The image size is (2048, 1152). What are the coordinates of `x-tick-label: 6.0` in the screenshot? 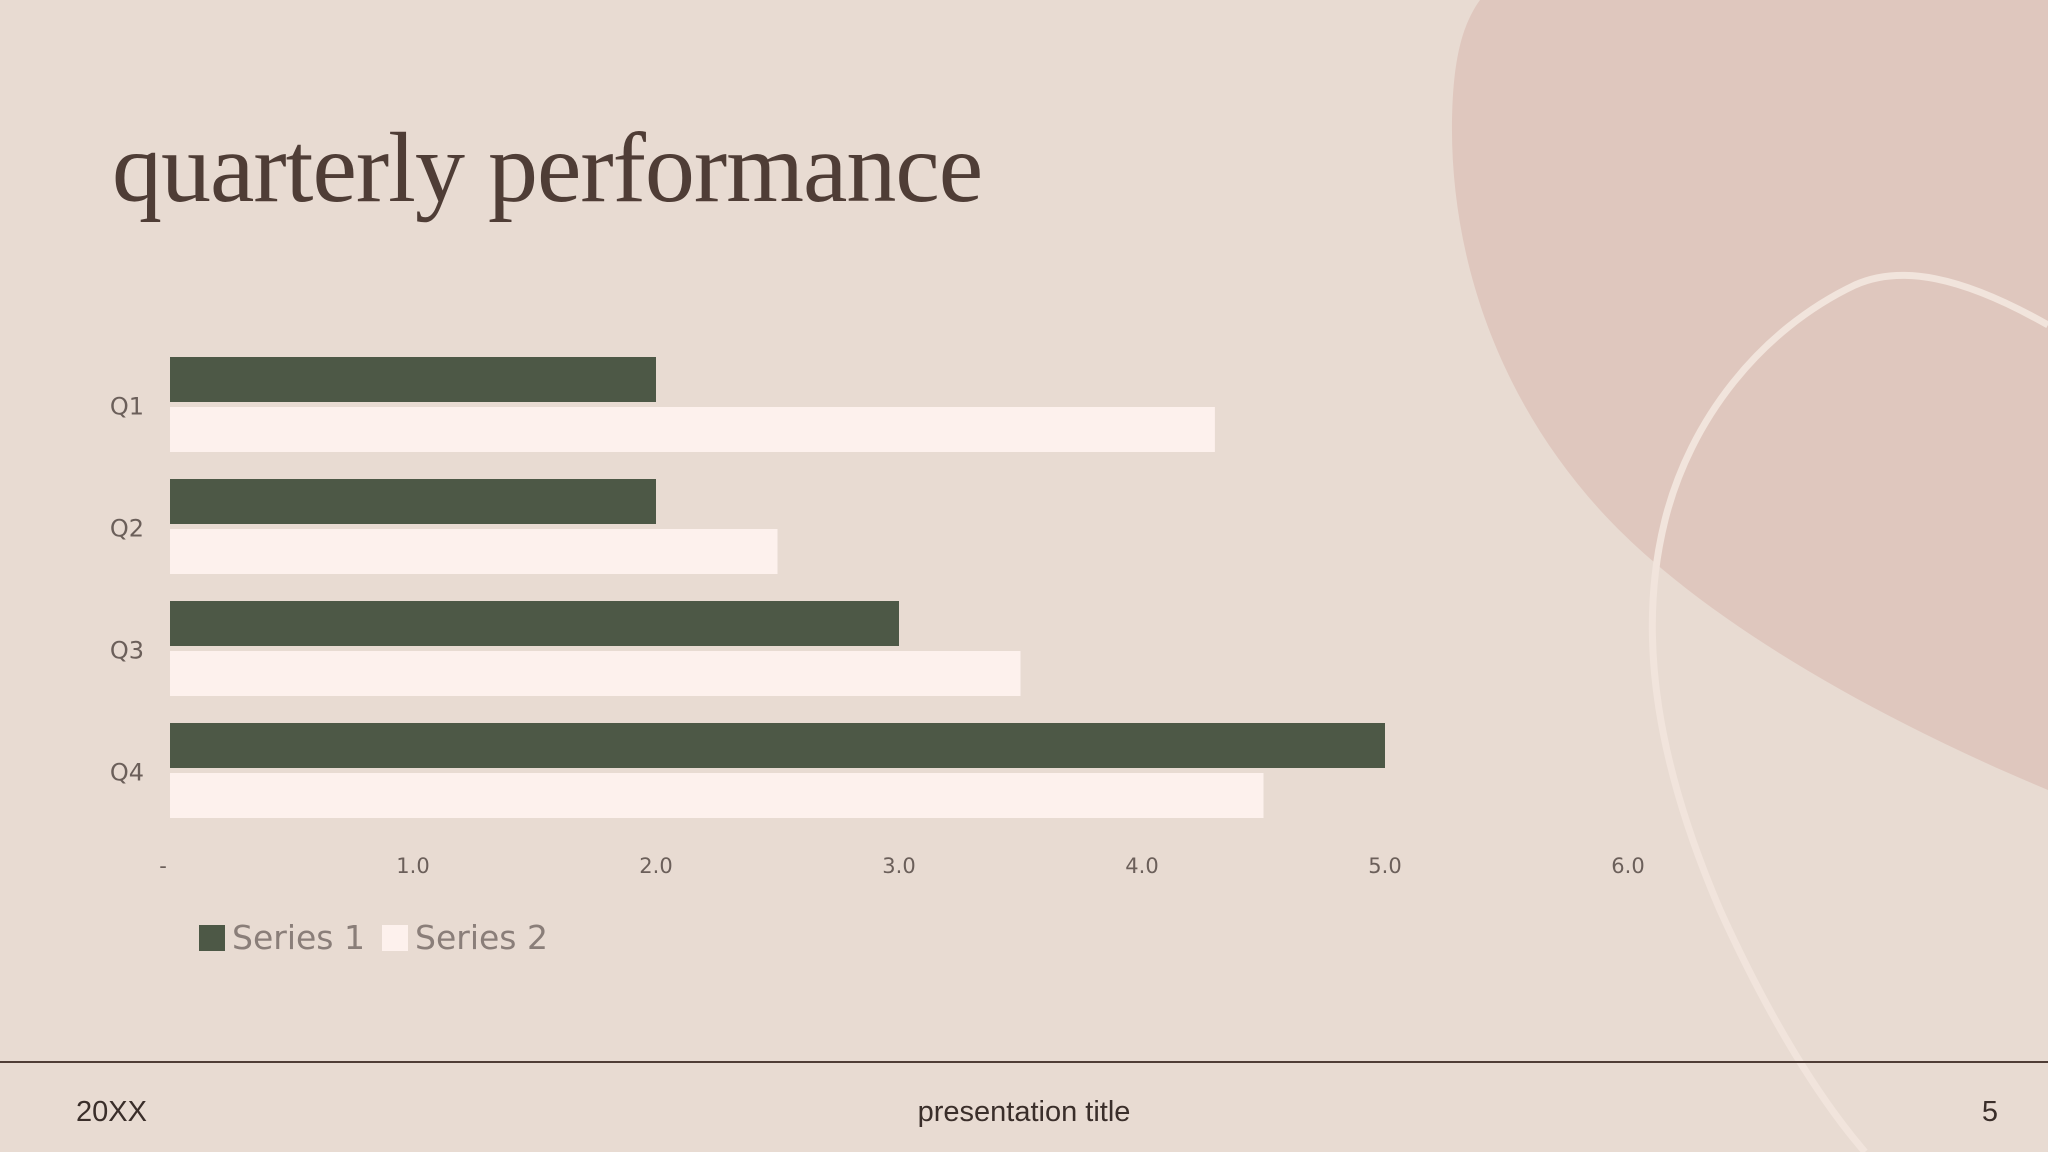 It's located at (1627, 866).